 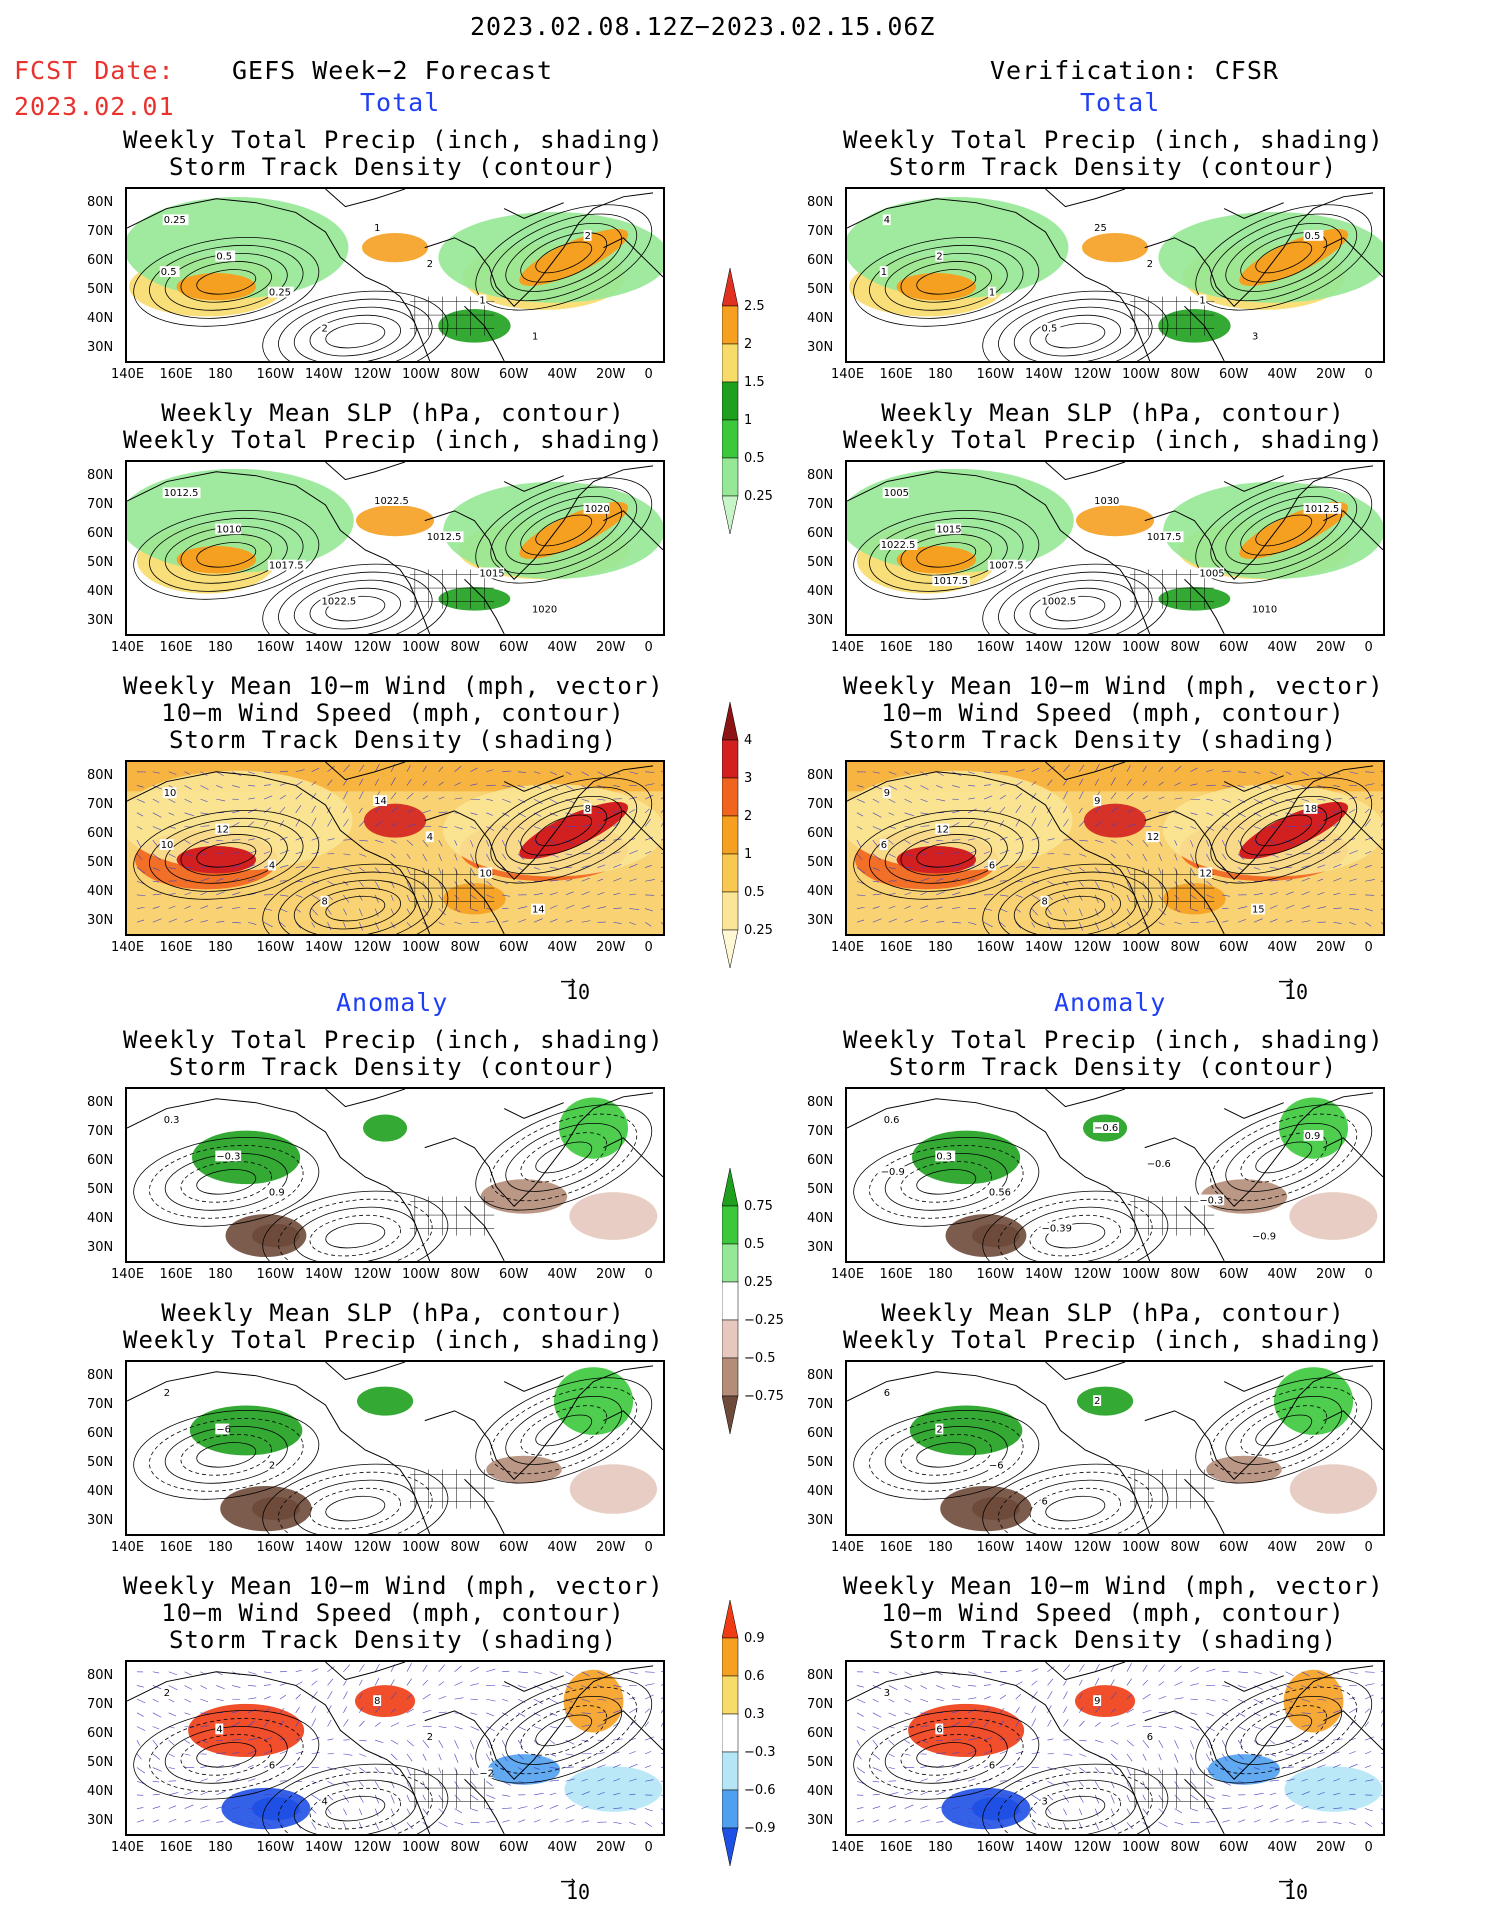 I want to click on lat-tick-label: 60N, so click(x=820, y=833).